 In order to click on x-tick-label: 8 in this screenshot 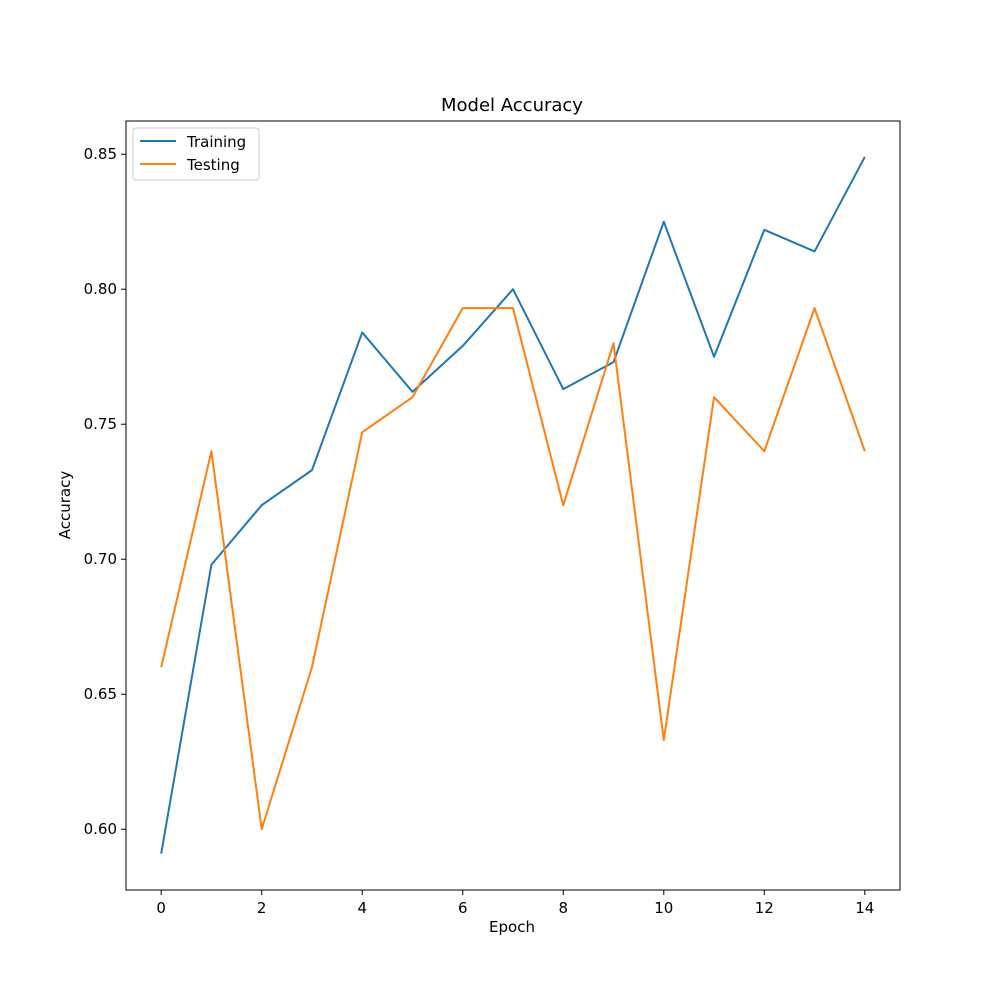, I will do `click(563, 908)`.